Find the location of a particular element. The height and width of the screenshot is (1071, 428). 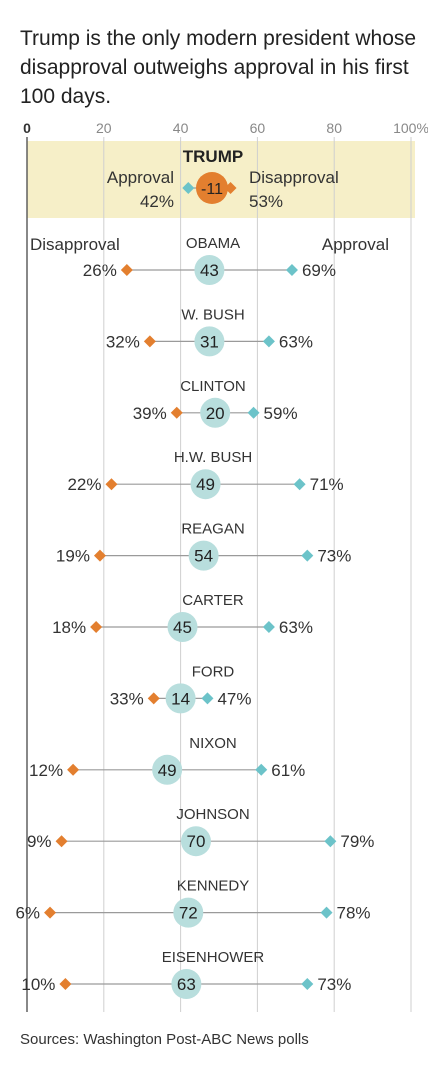

net-value: 70 is located at coordinates (195, 841).